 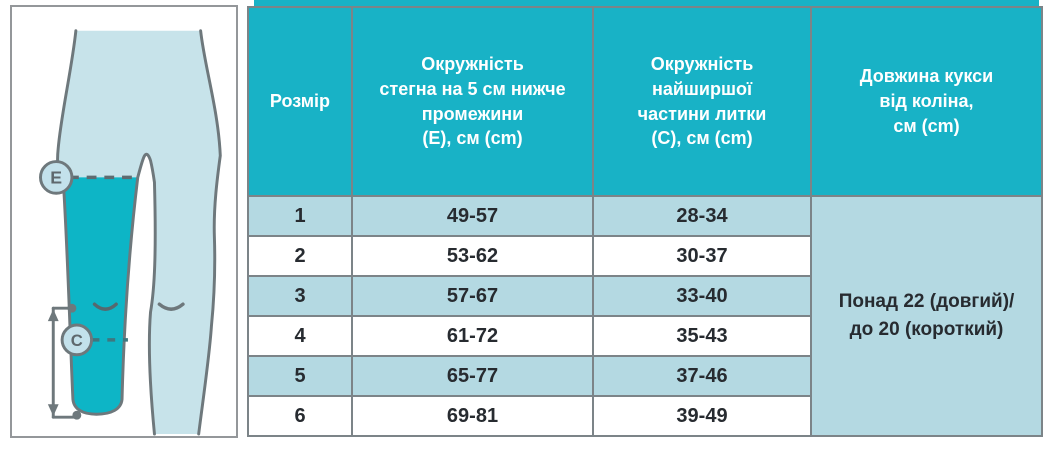 What do you see at coordinates (77, 415) in the screenshot?
I see `stump-end-dot` at bounding box center [77, 415].